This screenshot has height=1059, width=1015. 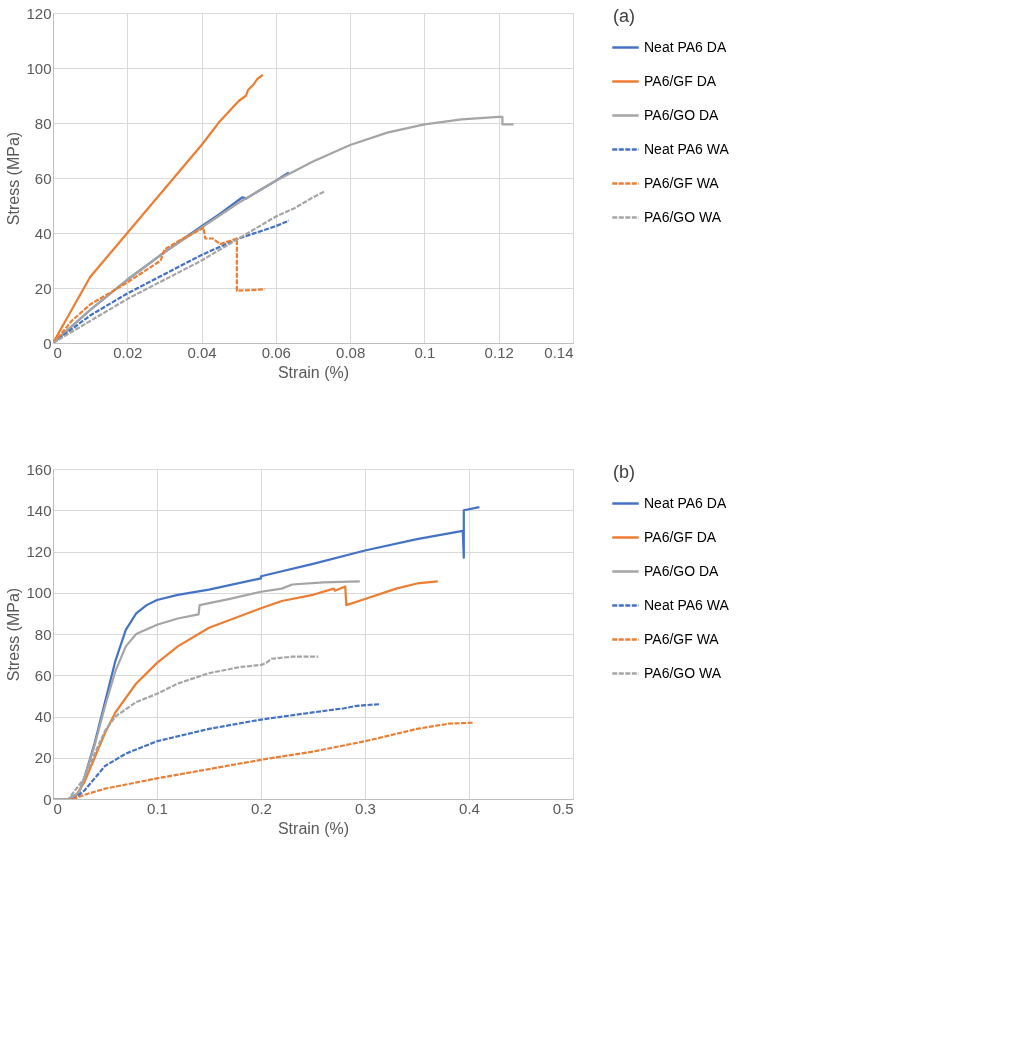 What do you see at coordinates (276, 352) in the screenshot?
I see `x-tick-label: 0.06` at bounding box center [276, 352].